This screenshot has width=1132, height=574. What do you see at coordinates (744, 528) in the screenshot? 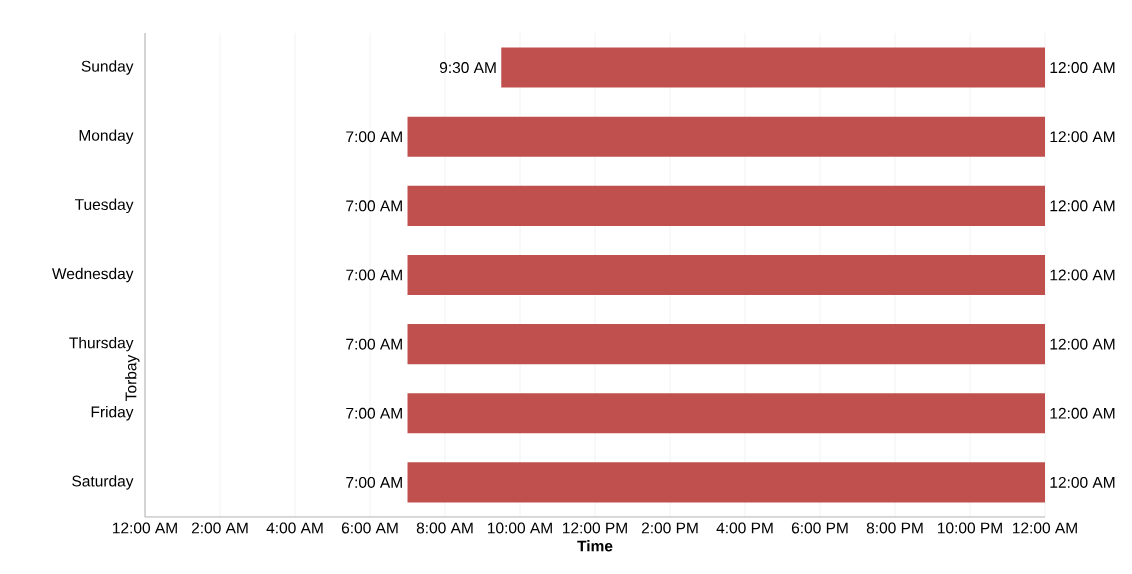
I see `x-tick-label: 4:00 PM` at bounding box center [744, 528].